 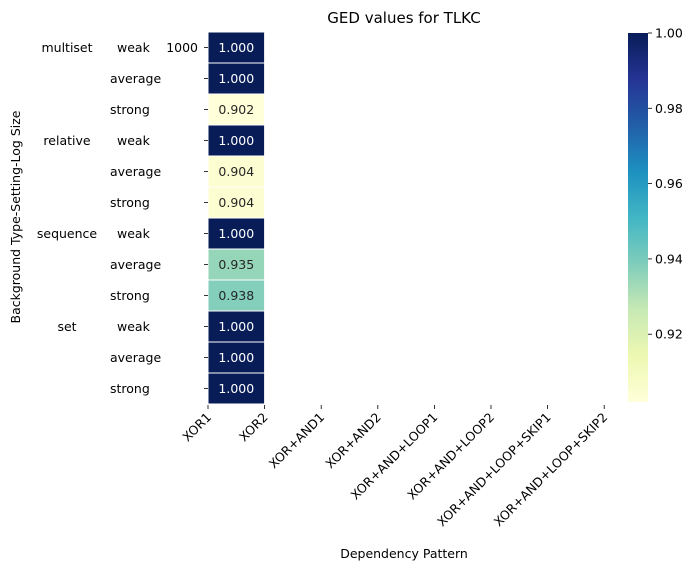 I want to click on colorbar-ticks: 0.92 0.94 0.96 0.98 1.00, so click(x=665, y=184).